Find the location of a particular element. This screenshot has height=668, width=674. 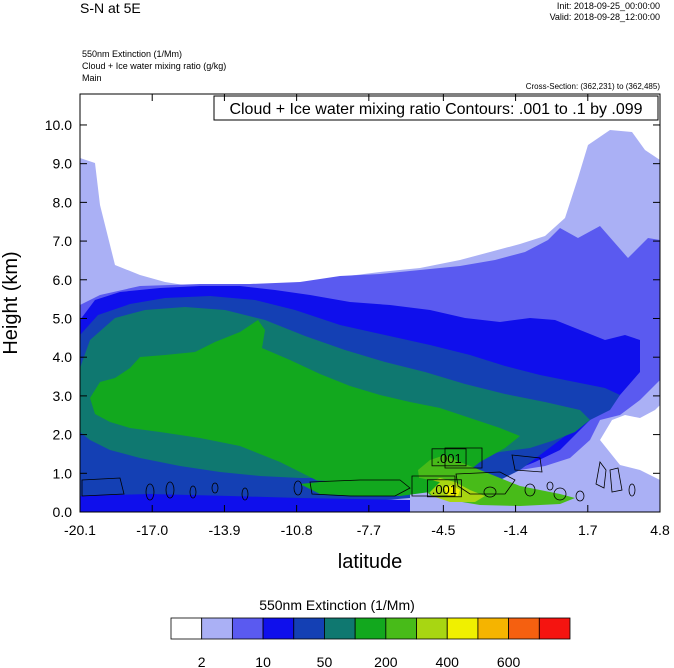

y-tick-label: 3.0 is located at coordinates (63, 396).